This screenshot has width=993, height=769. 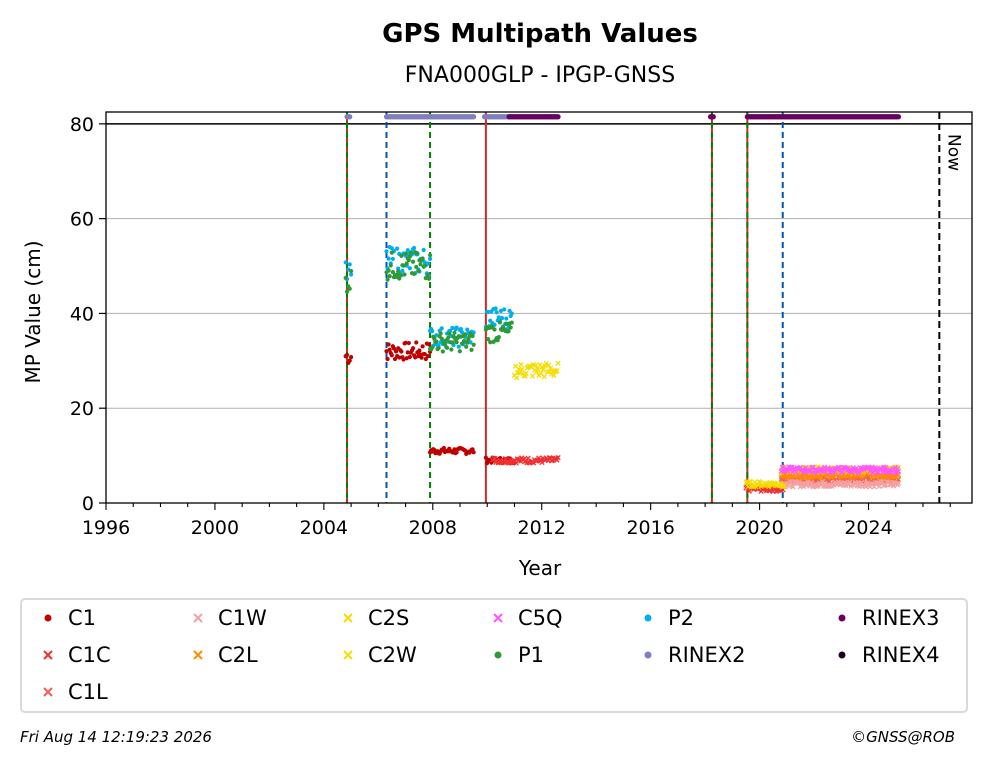 I want to click on legend-item-p1: P1, so click(x=516, y=655).